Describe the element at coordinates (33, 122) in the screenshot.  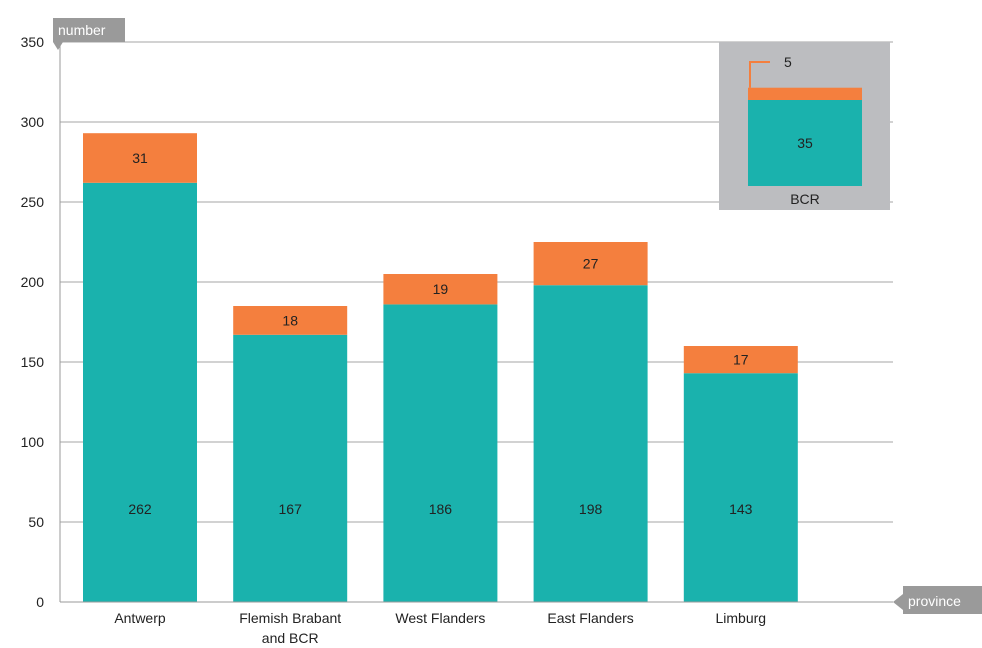
I see `y-tick-label: 300` at that location.